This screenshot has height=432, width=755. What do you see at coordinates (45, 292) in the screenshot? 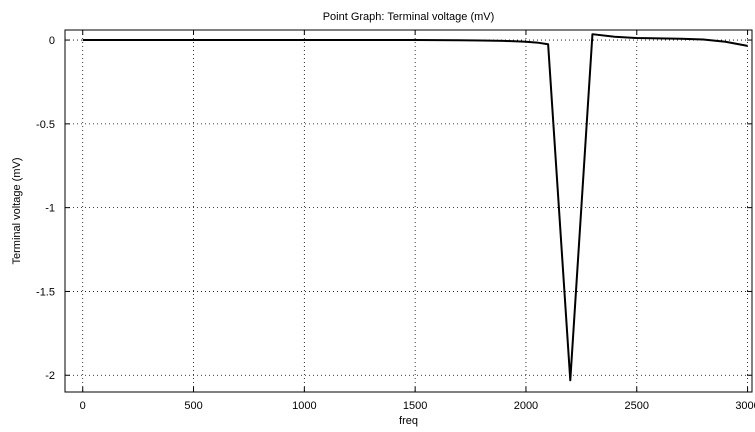
I see `y-tick-label: -1.5` at bounding box center [45, 292].